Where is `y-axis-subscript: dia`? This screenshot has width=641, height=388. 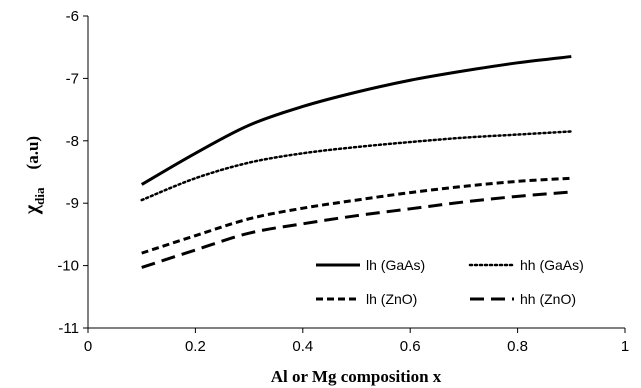
y-axis-subscript: dia is located at coordinates (39, 196).